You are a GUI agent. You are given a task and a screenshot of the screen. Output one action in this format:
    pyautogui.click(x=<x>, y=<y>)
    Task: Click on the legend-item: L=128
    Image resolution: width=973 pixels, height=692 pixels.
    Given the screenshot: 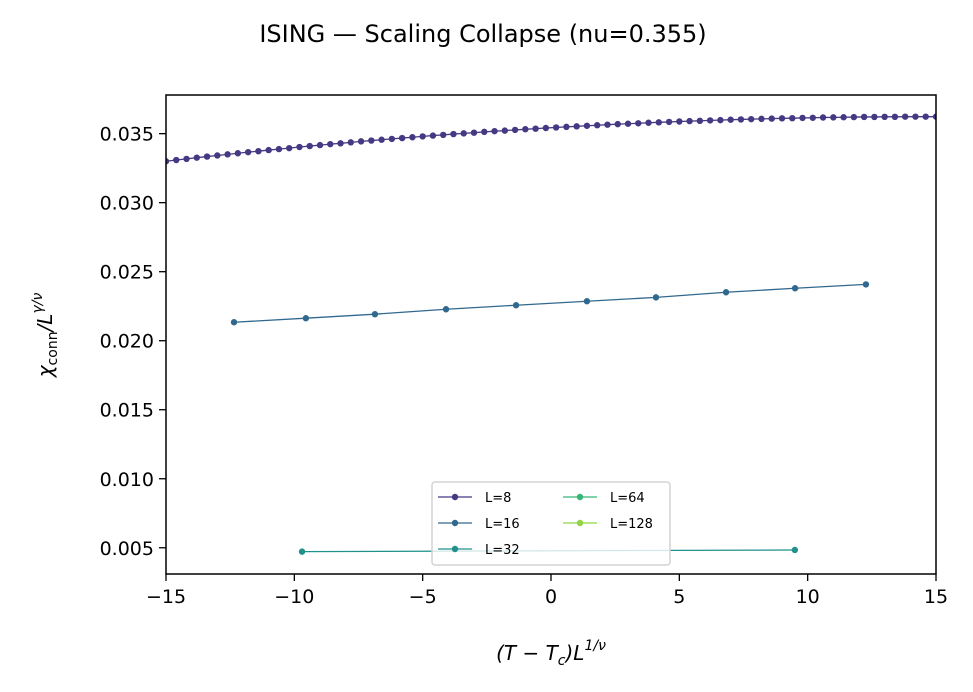 What is the action you would take?
    pyautogui.click(x=608, y=524)
    